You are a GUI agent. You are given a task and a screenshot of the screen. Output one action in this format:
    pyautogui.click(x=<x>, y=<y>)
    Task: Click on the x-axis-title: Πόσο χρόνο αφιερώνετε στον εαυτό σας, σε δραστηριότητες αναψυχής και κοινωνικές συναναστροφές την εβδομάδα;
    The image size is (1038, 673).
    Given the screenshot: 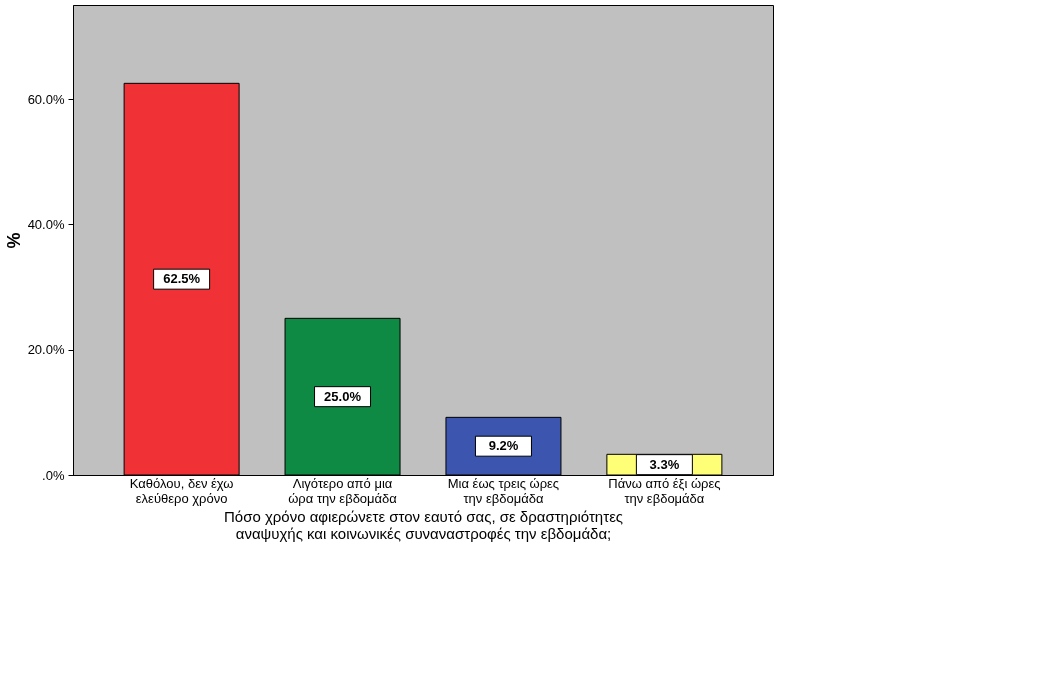 What is the action you would take?
    pyautogui.click(x=423, y=524)
    